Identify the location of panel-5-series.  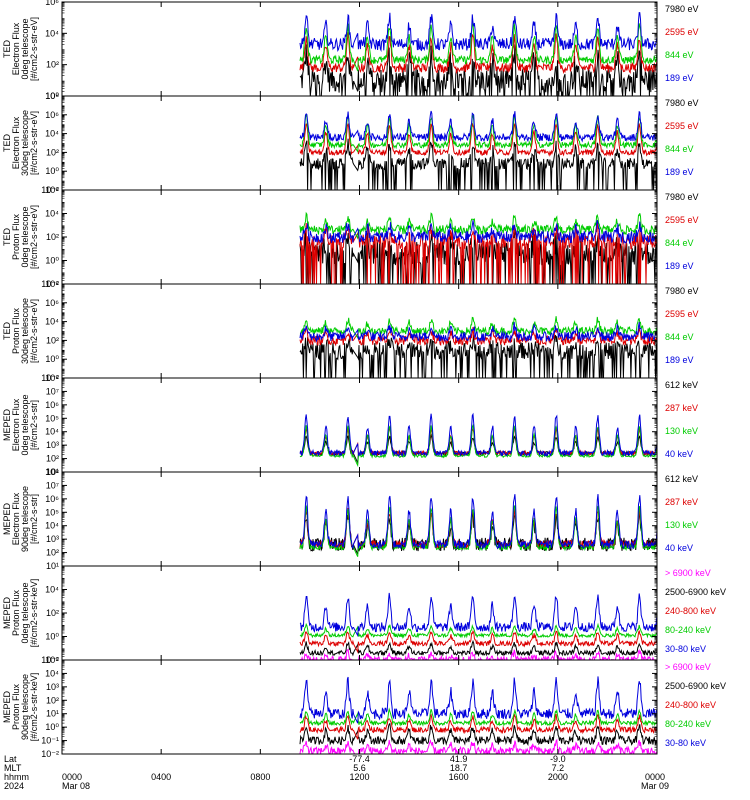
(478, 440).